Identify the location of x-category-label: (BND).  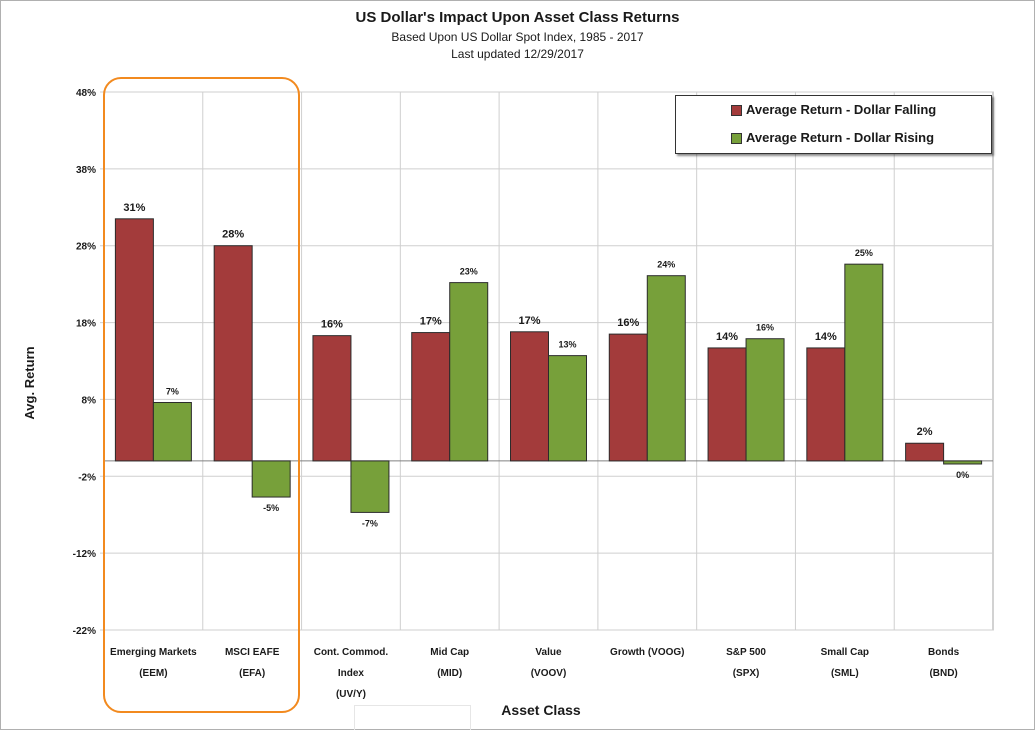
(943, 673).